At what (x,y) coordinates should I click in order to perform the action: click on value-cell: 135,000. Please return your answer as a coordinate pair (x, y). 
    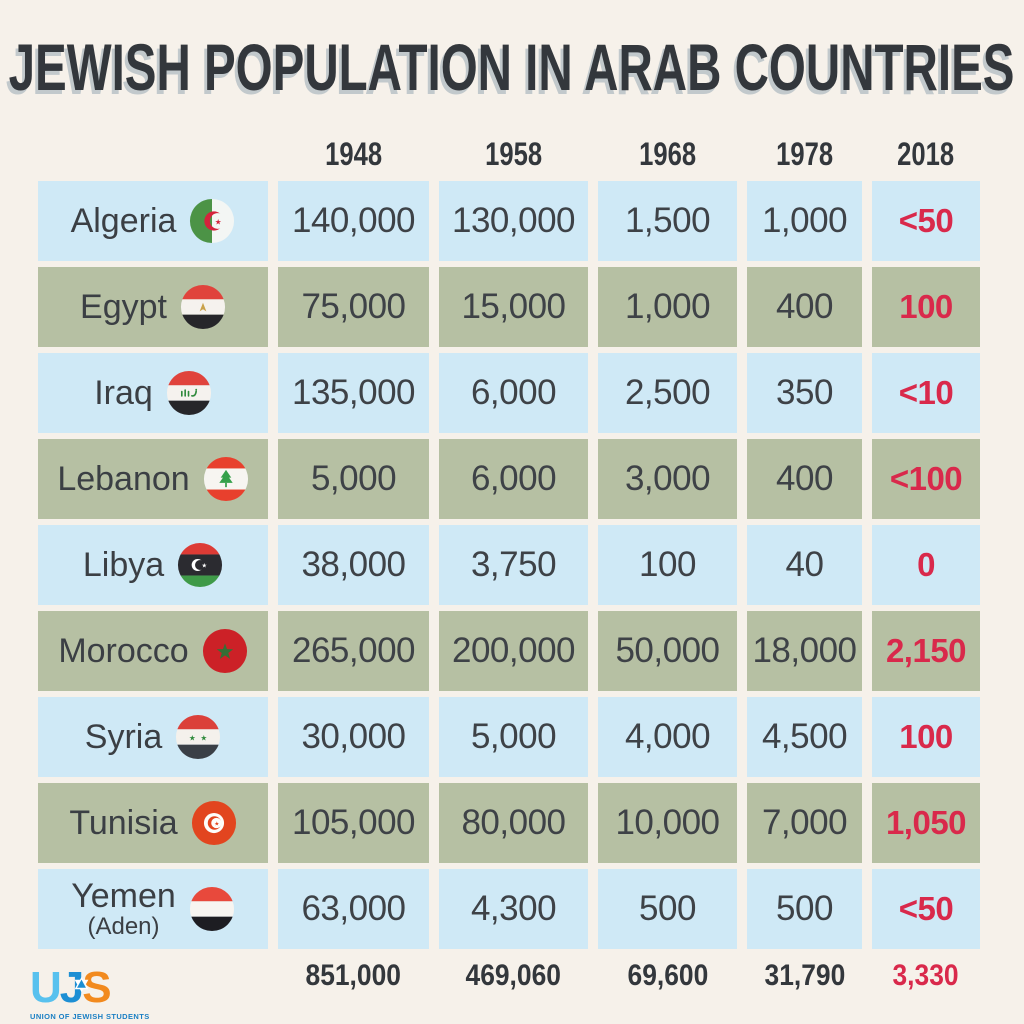
    Looking at the image, I should click on (353, 393).